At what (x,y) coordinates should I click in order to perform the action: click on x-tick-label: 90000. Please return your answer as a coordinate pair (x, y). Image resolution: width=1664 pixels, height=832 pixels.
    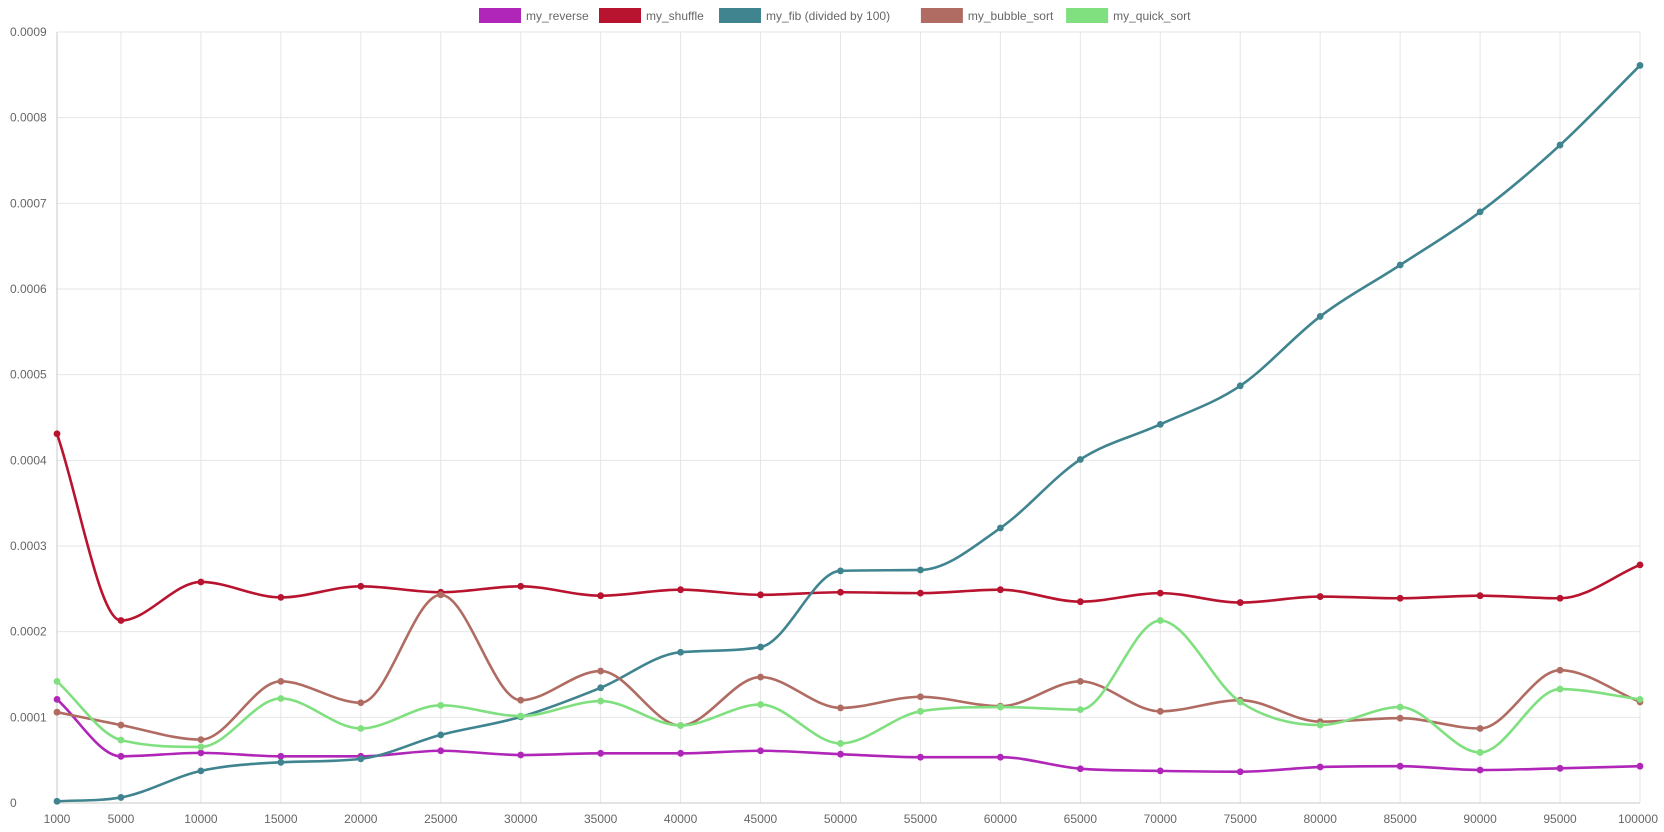
    Looking at the image, I should click on (1480, 819).